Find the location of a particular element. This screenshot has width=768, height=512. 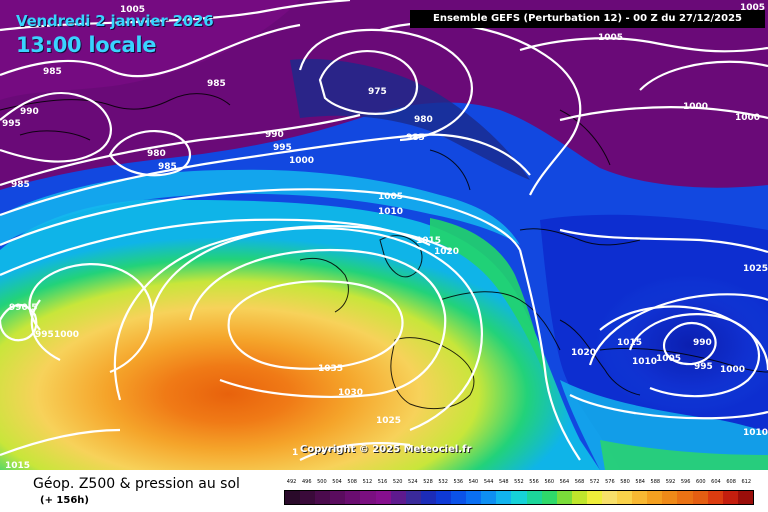

product-title: Géop. Z500 & pression au sol is located at coordinates (136, 484).